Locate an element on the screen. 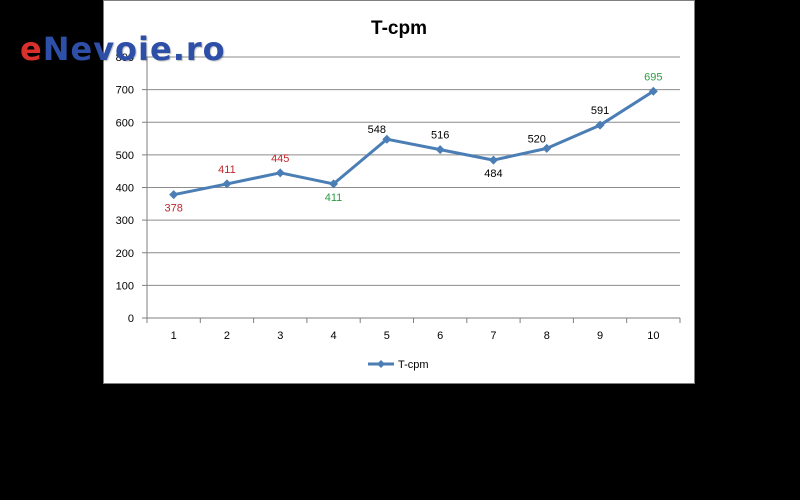 Image resolution: width=800 pixels, height=500 pixels. x-tick-label-5: 5 is located at coordinates (387, 336).